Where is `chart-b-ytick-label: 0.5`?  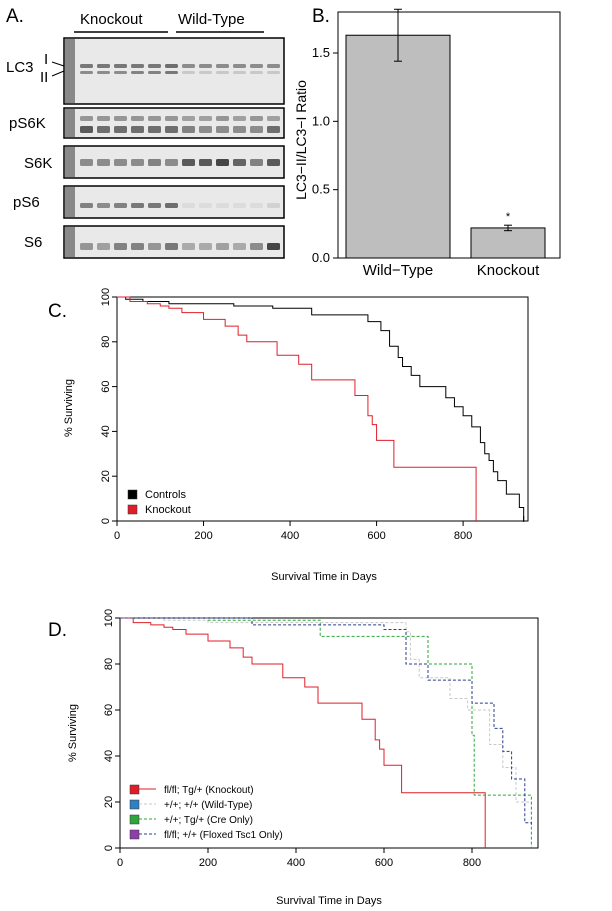 chart-b-ytick-label: 0.5 is located at coordinates (321, 189).